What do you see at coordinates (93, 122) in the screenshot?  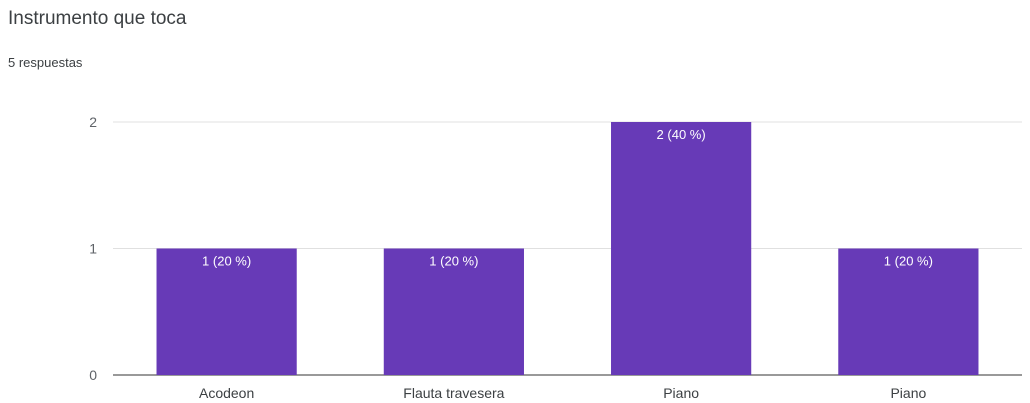 I see `y-tick-label: 2` at bounding box center [93, 122].